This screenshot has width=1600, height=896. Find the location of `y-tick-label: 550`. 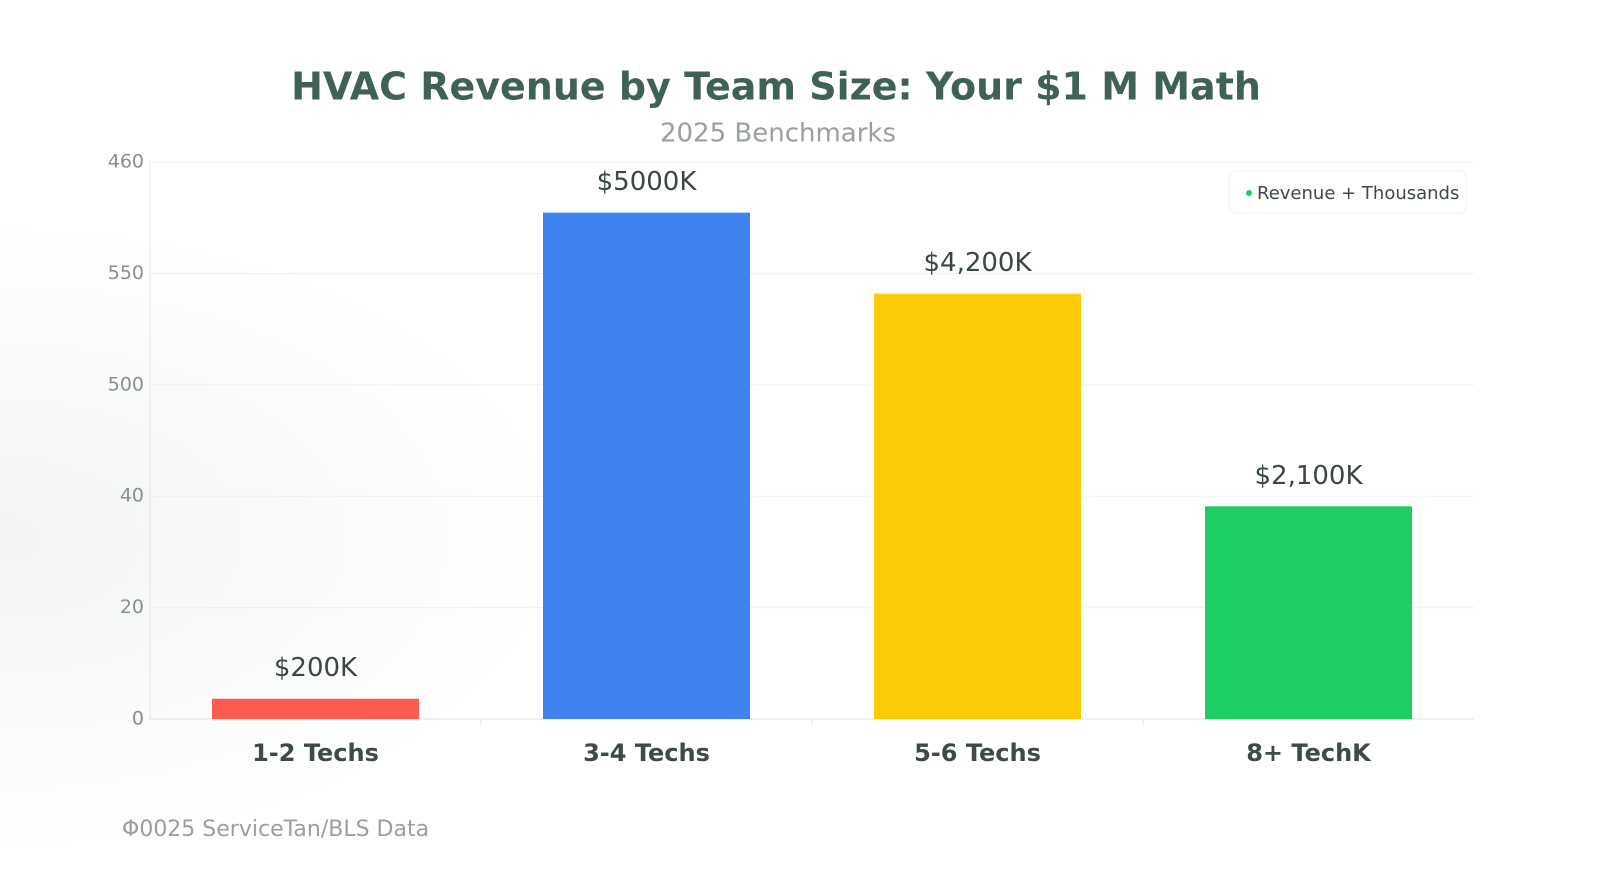

y-tick-label: 550 is located at coordinates (126, 273).